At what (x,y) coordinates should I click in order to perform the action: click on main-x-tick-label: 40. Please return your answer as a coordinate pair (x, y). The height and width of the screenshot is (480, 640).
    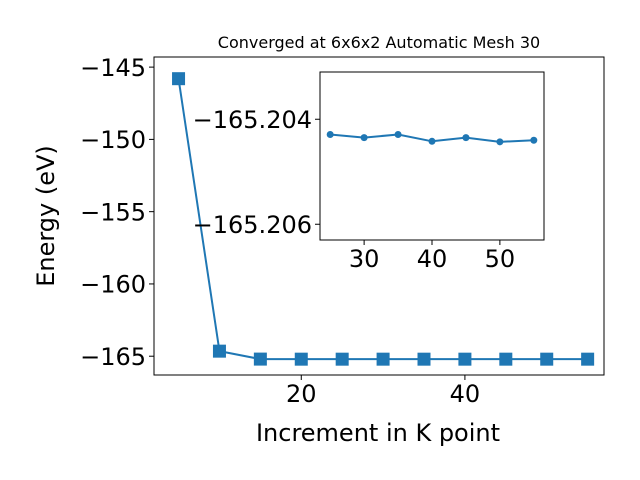
    Looking at the image, I should click on (465, 394).